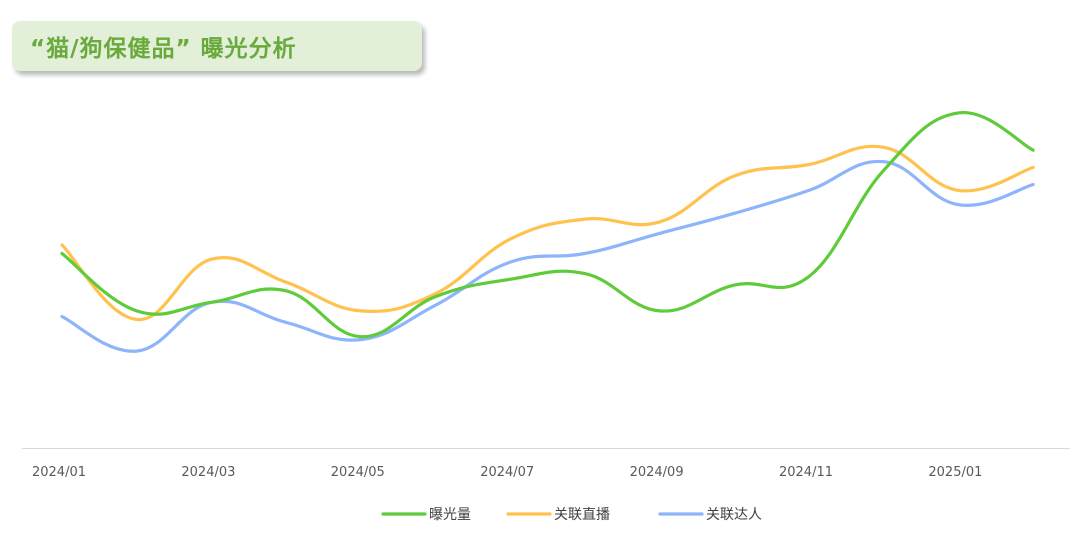  I want to click on x-tick-label: 2024/01, so click(59, 472).